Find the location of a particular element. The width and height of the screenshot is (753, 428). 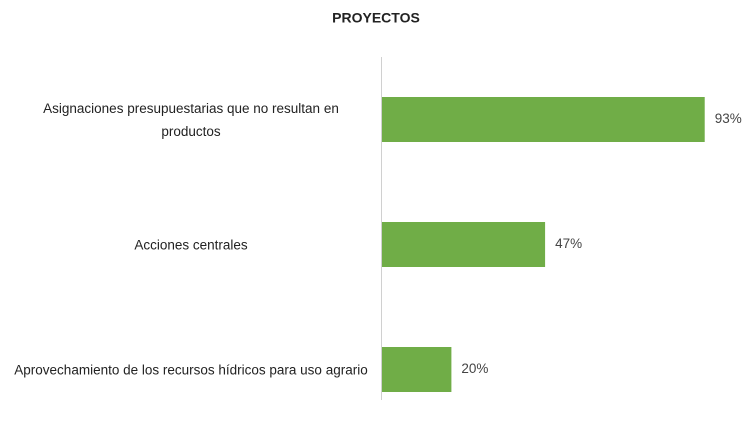

category-label: Acciones centrales is located at coordinates (191, 244).